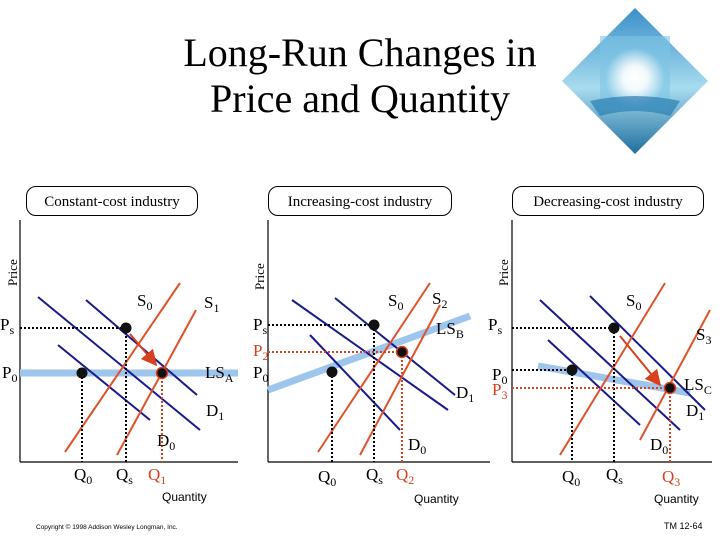 The width and height of the screenshot is (720, 540). I want to click on panel-increasing-cost, so click(378, 341).